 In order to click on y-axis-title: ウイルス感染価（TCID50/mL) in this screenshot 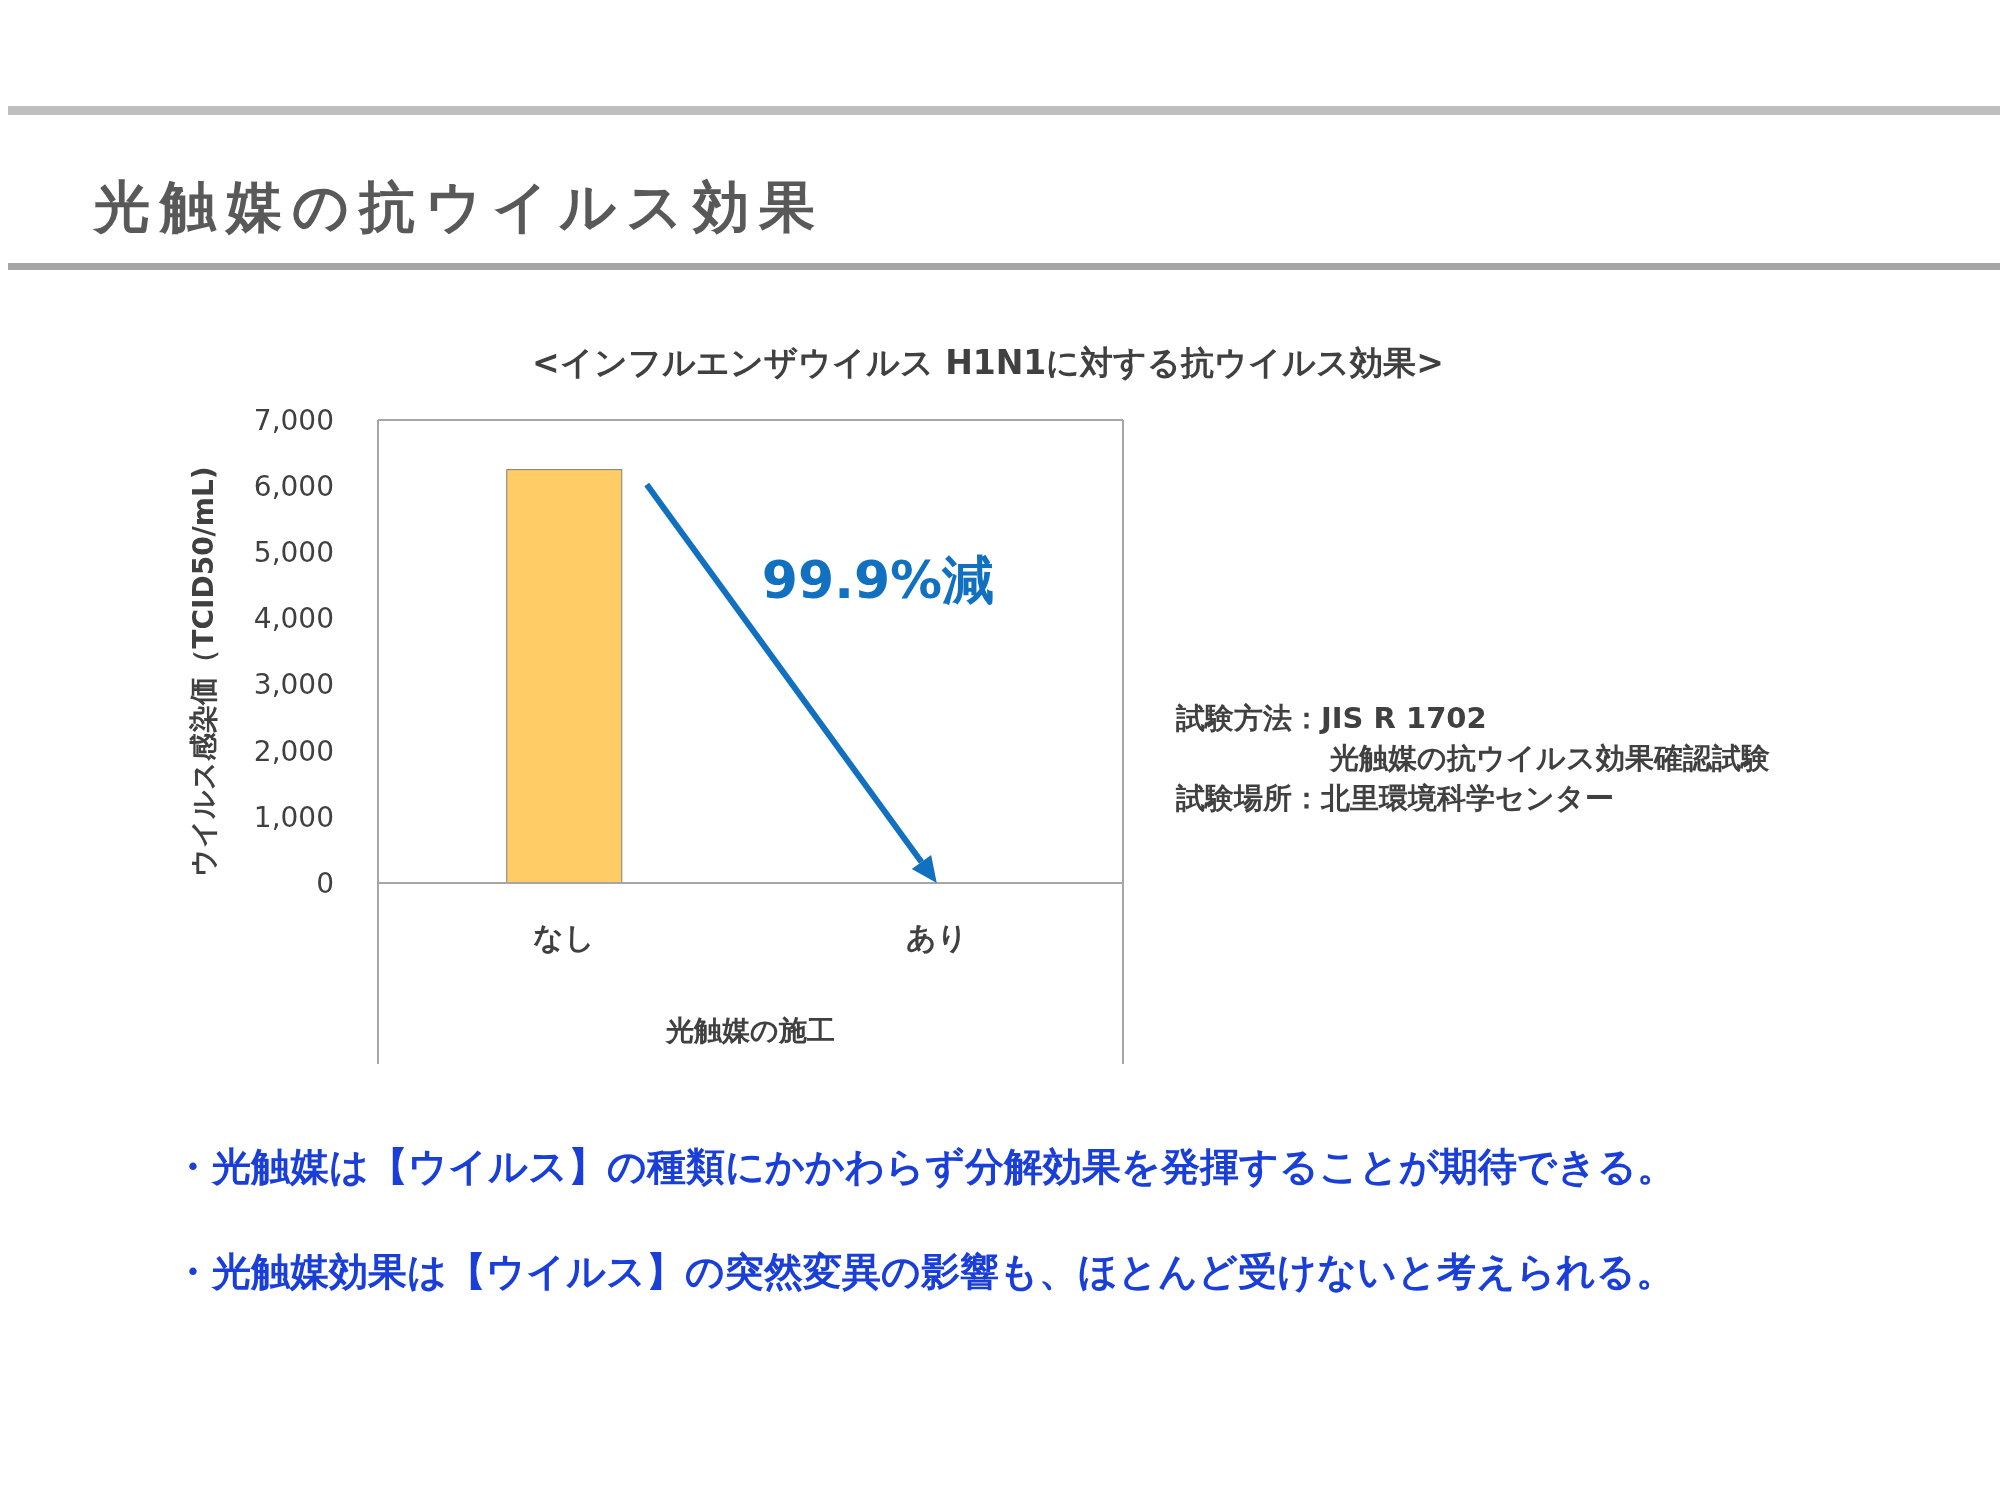, I will do `click(203, 671)`.